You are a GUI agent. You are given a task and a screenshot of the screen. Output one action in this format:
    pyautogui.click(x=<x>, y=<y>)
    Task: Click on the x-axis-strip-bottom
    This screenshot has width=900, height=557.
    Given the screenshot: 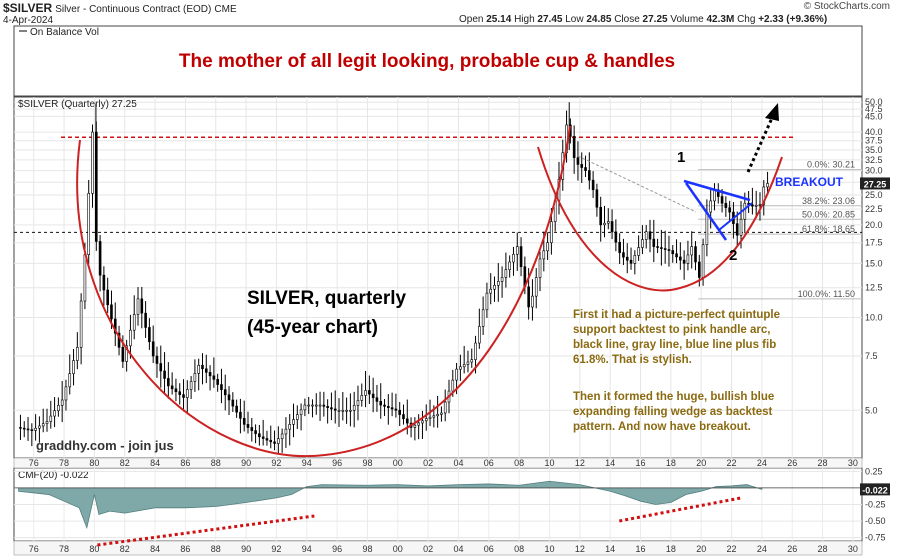 What is the action you would take?
    pyautogui.click(x=438, y=548)
    